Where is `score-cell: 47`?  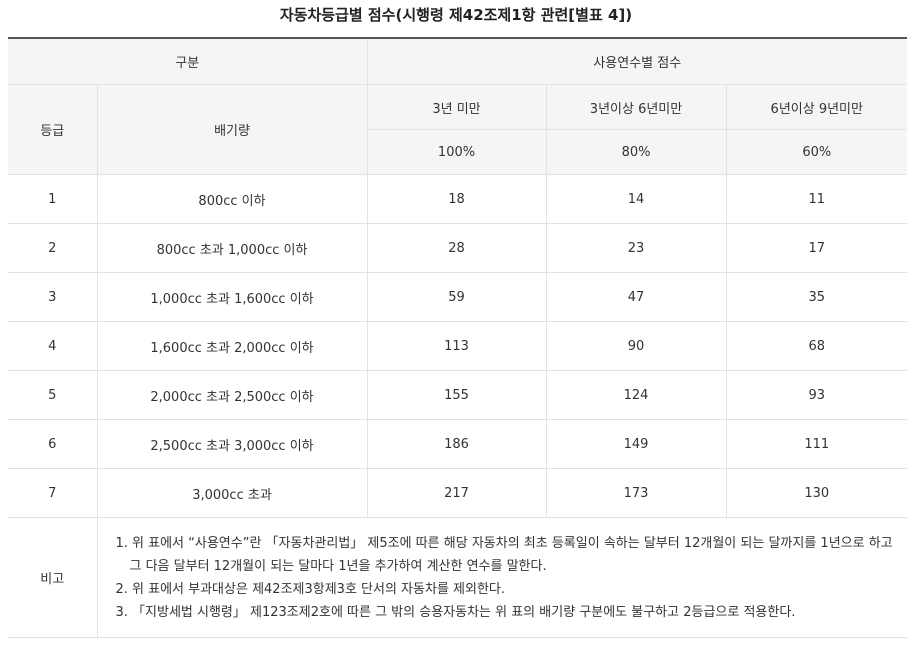
score-cell: 47 is located at coordinates (636, 297).